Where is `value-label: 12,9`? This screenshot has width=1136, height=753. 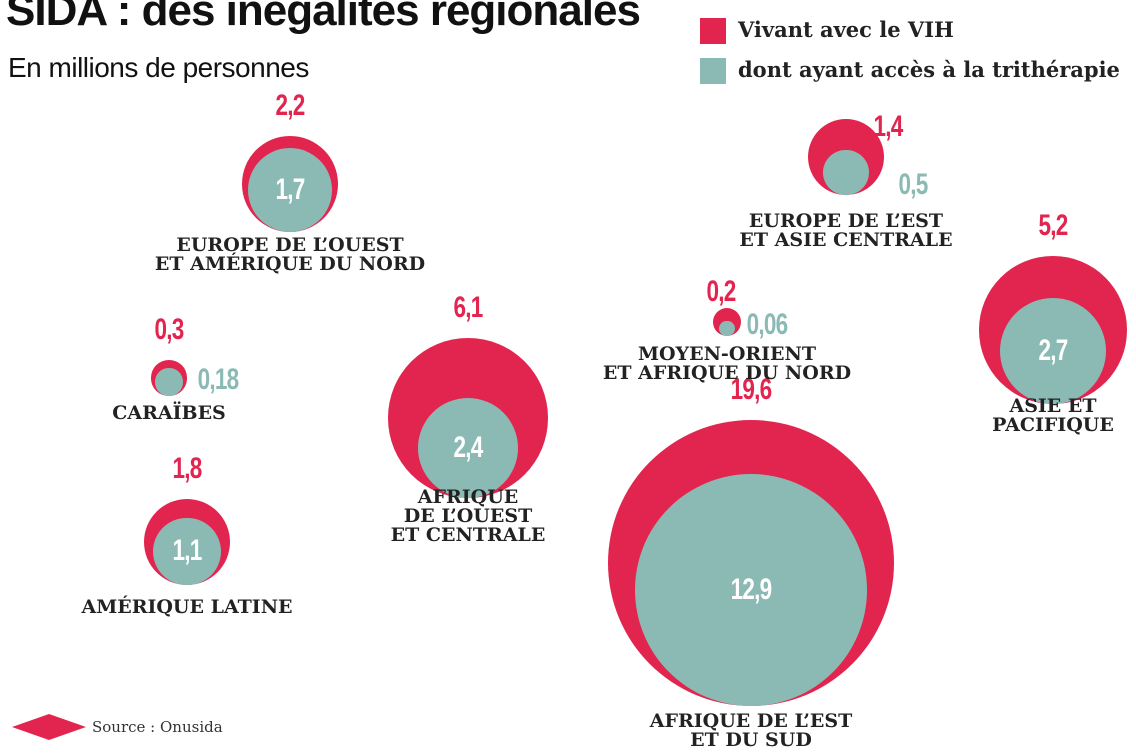
value-label: 12,9 is located at coordinates (751, 589).